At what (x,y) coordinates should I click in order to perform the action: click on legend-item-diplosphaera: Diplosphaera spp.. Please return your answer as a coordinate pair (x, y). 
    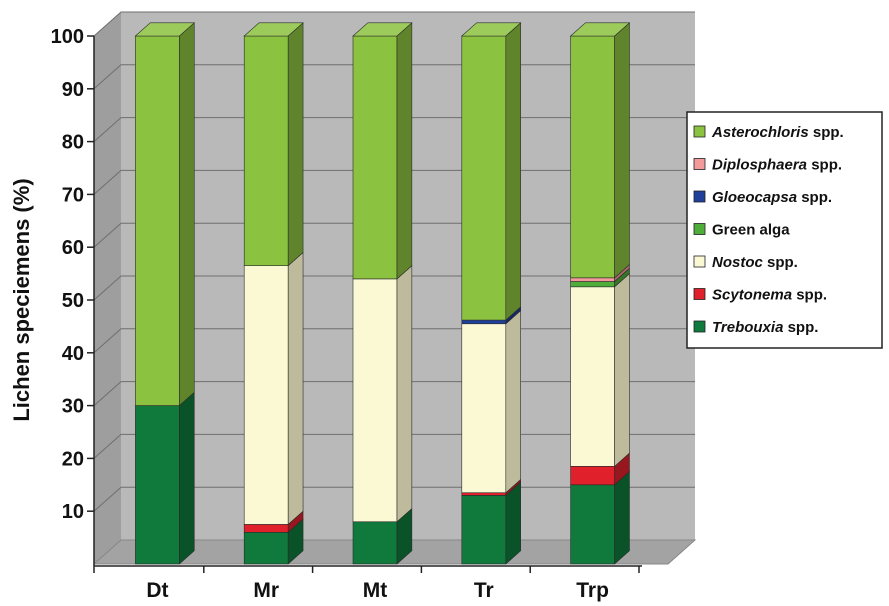
    Looking at the image, I should click on (767, 165).